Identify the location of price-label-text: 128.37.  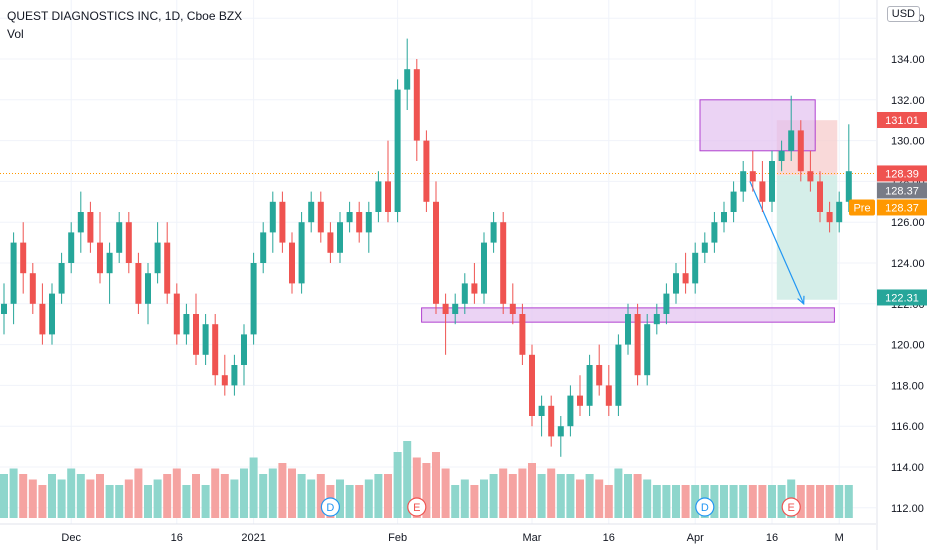
(902, 191).